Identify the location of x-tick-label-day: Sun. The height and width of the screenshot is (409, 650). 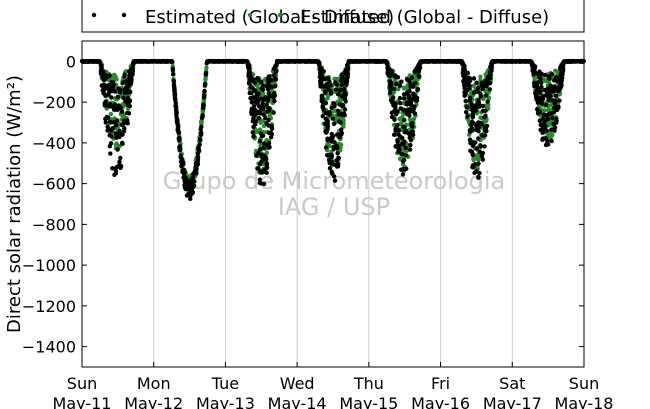
(82, 383).